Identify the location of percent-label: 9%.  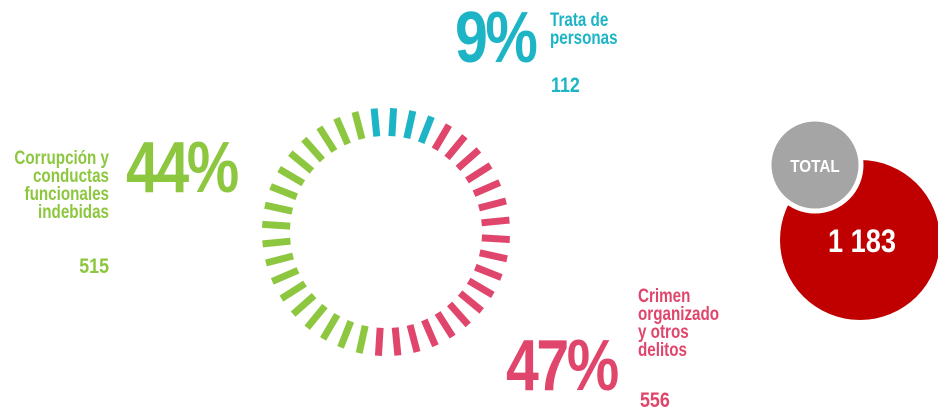
(496, 39).